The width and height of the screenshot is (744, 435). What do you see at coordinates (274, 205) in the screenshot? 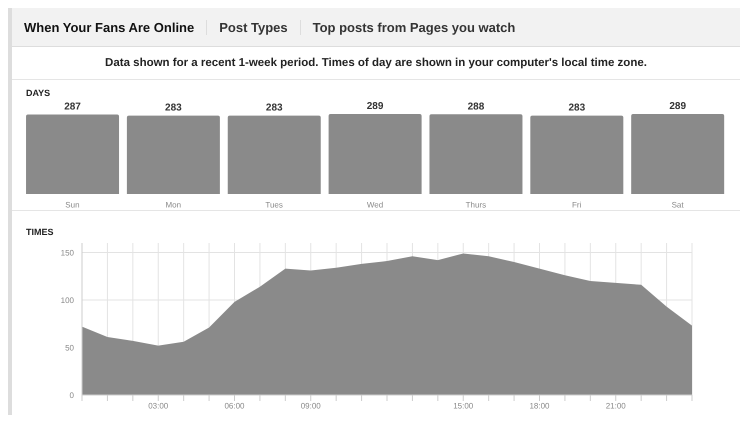
I see `x-tick-label: Tues` at bounding box center [274, 205].